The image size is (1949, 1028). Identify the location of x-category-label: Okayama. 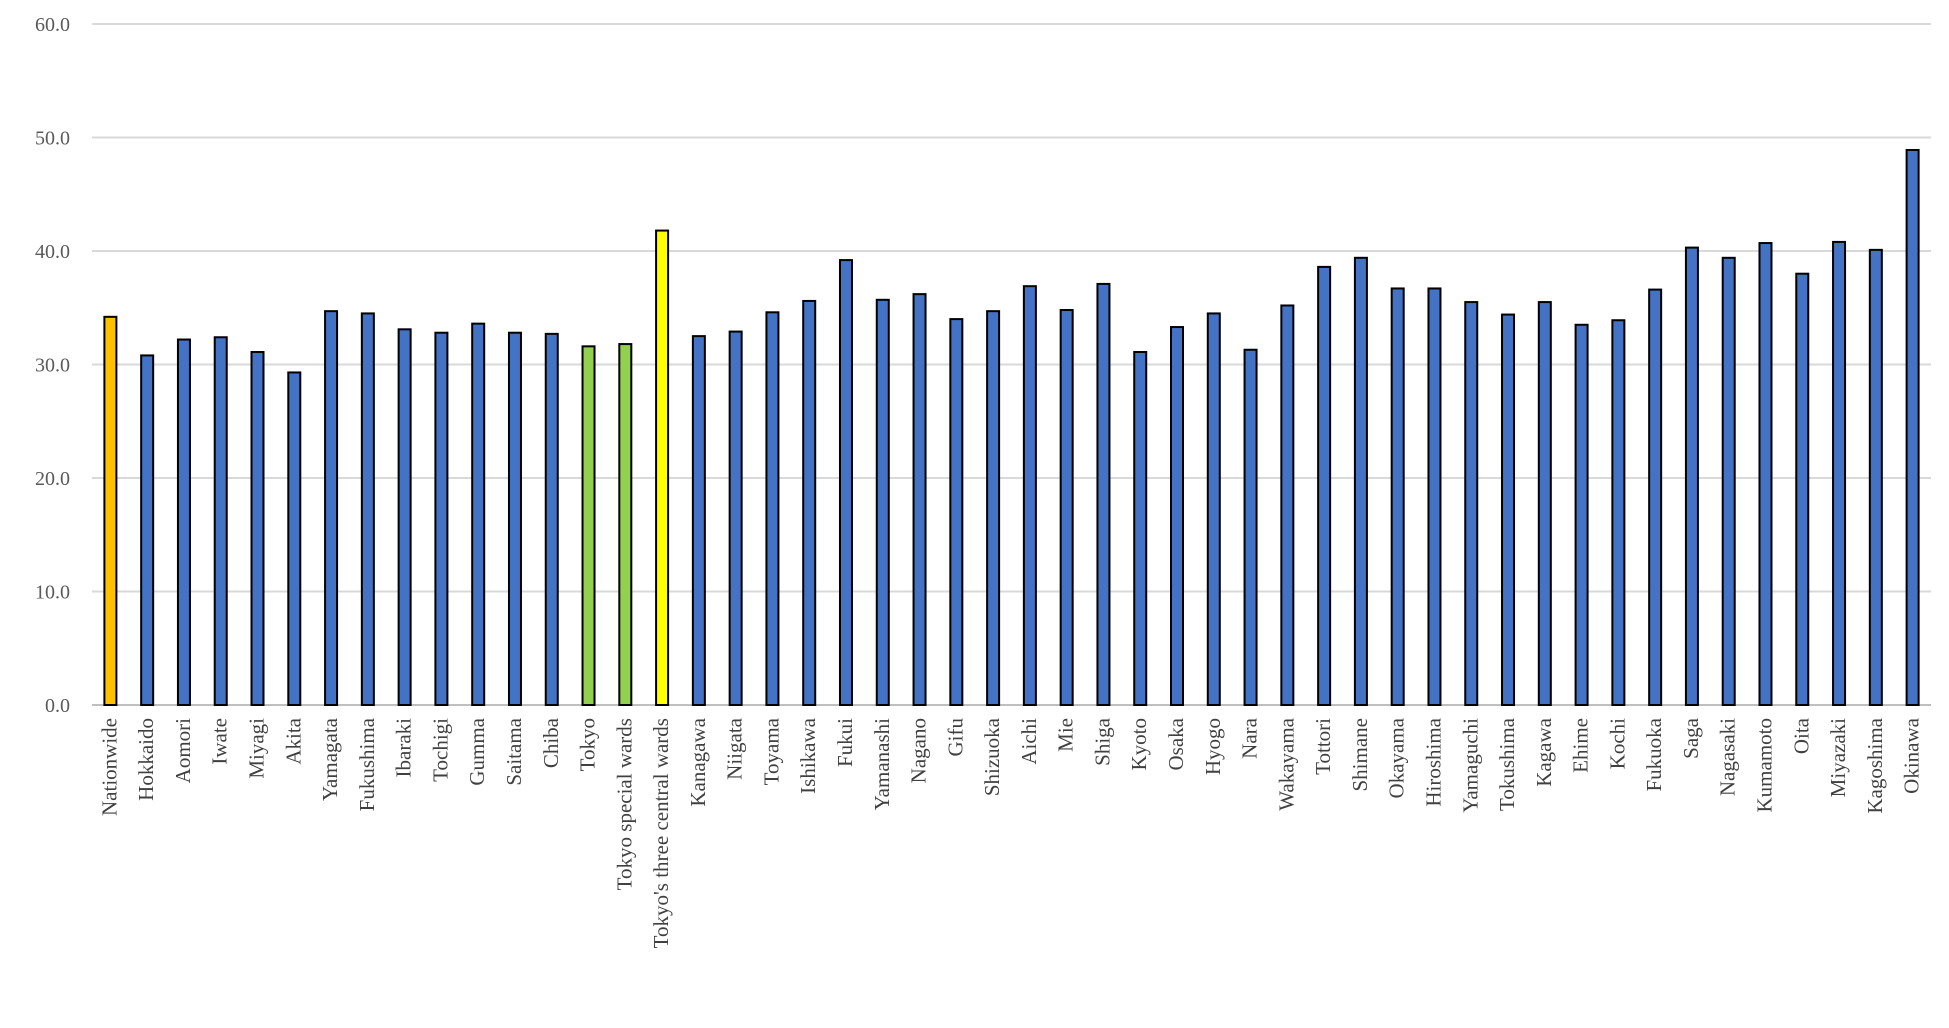
(1397, 757).